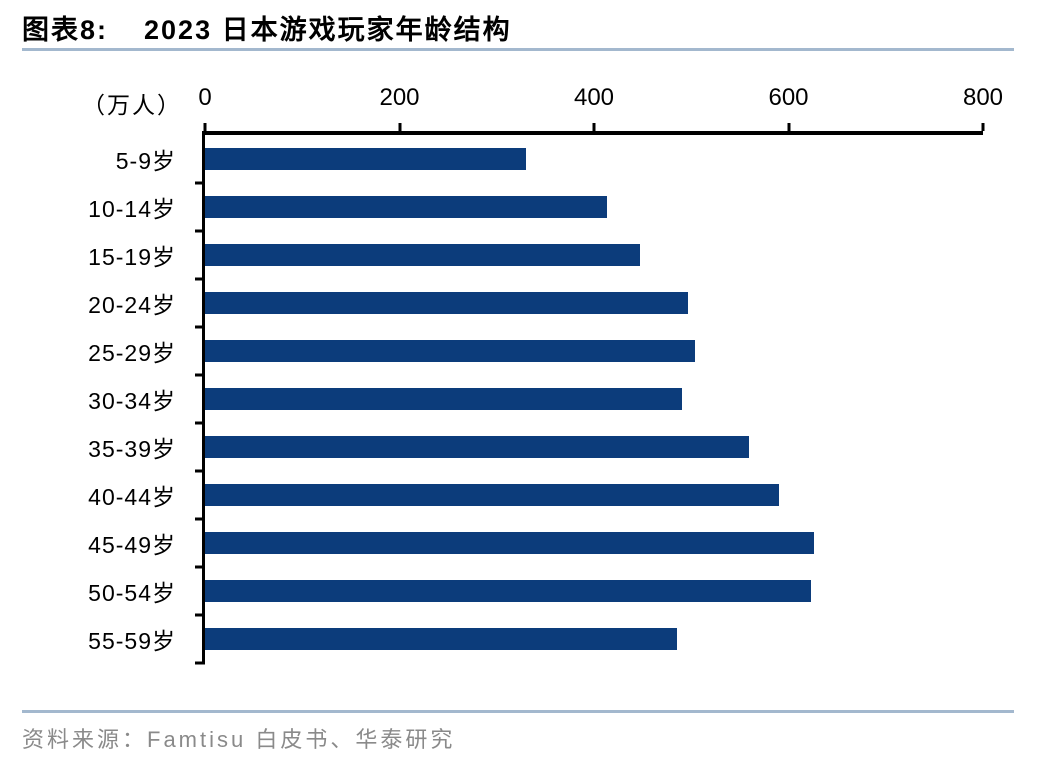 This screenshot has height=764, width=1048. I want to click on category-label: 40-44岁, so click(132, 497).